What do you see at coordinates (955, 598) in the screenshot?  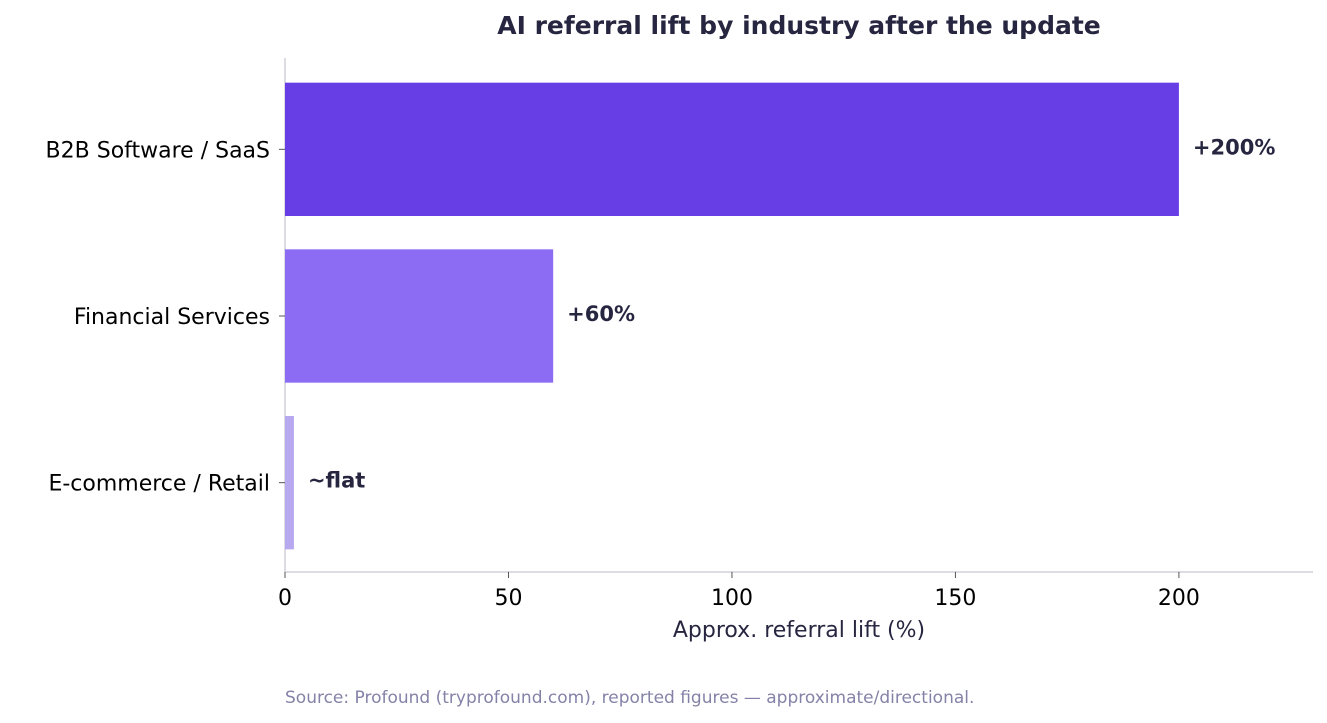 I see `x-tick-label: 150` at bounding box center [955, 598].